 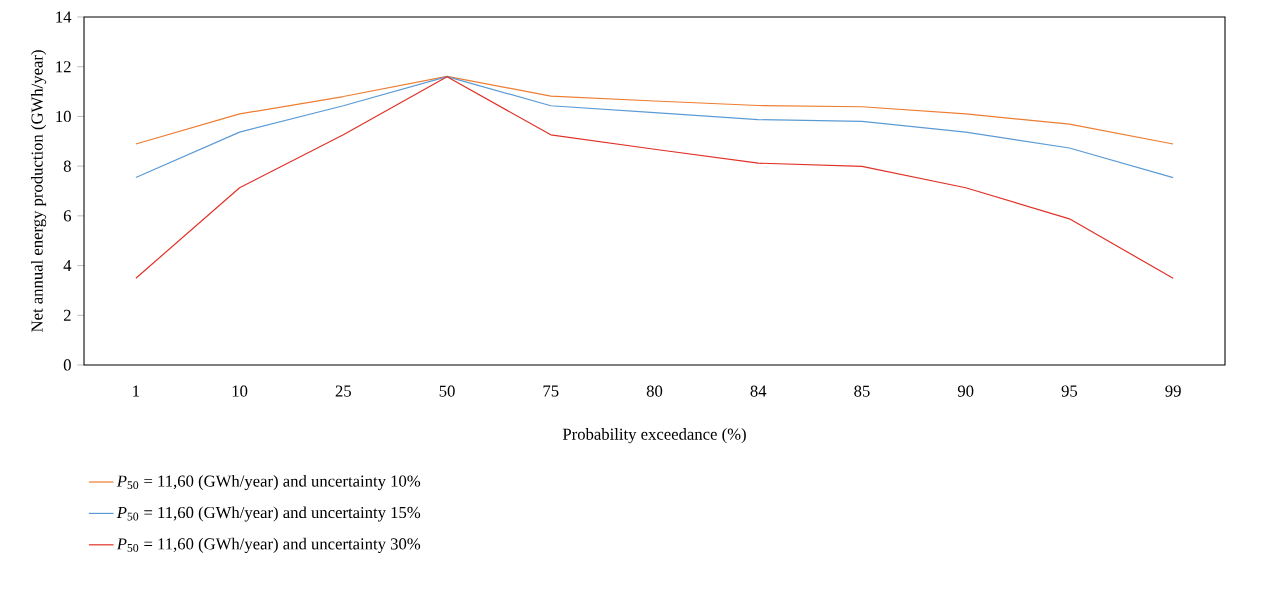 I want to click on y-tick-label: 2, so click(x=67, y=315).